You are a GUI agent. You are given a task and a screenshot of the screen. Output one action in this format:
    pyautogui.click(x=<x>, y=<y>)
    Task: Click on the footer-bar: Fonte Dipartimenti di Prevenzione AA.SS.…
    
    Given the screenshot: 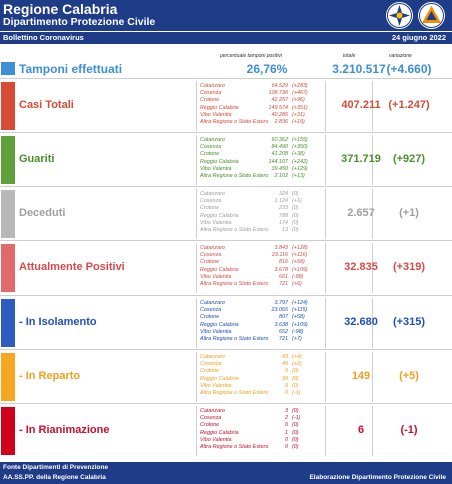 What is the action you would take?
    pyautogui.click(x=226, y=473)
    